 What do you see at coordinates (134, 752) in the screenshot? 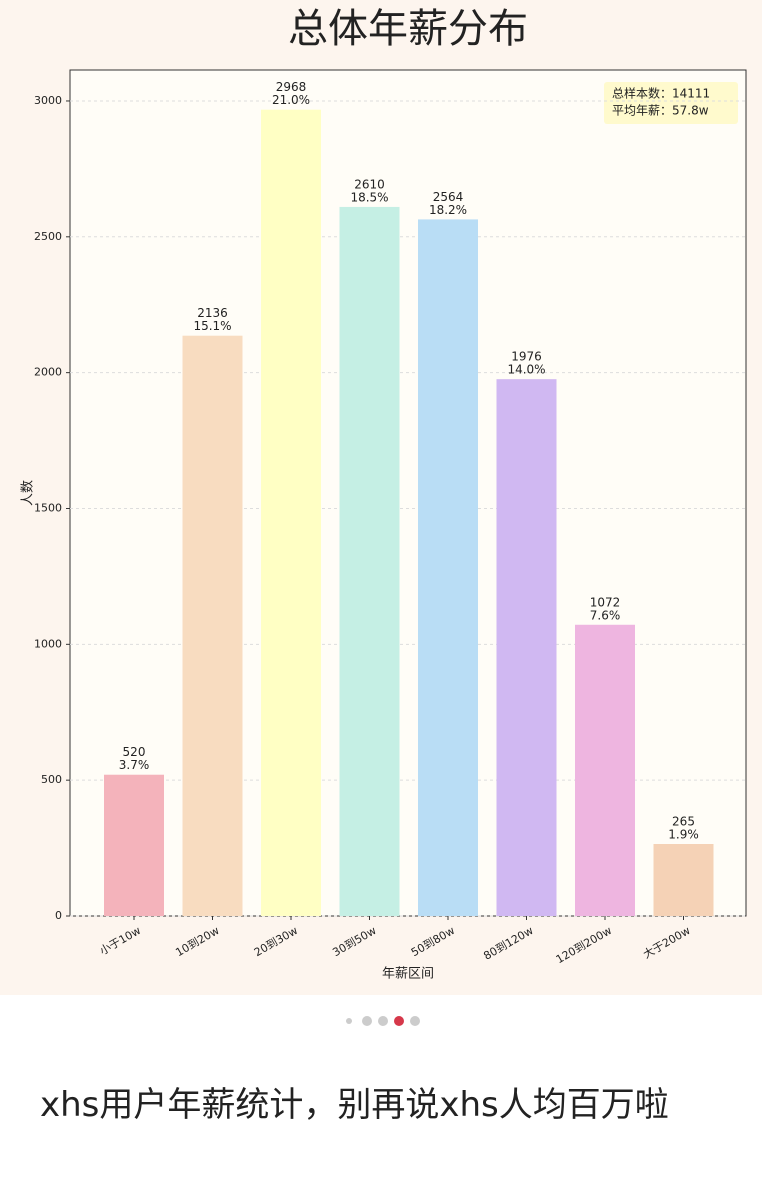
I see `value-label: 520` at bounding box center [134, 752].